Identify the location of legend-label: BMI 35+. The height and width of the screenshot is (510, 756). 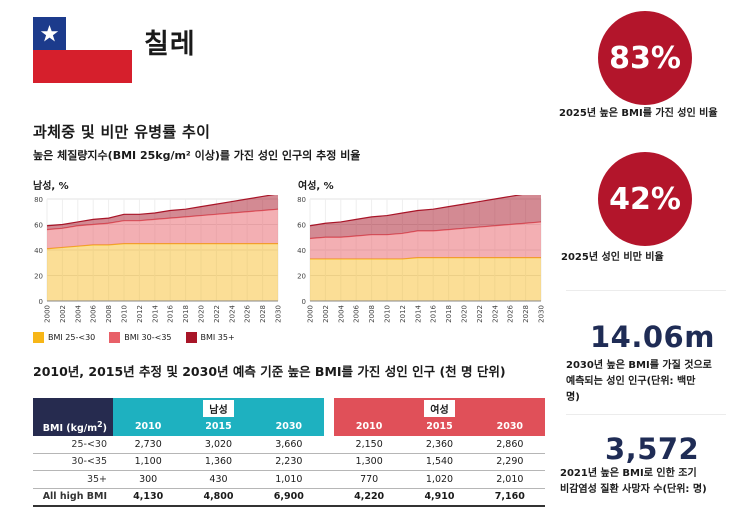
(217, 337).